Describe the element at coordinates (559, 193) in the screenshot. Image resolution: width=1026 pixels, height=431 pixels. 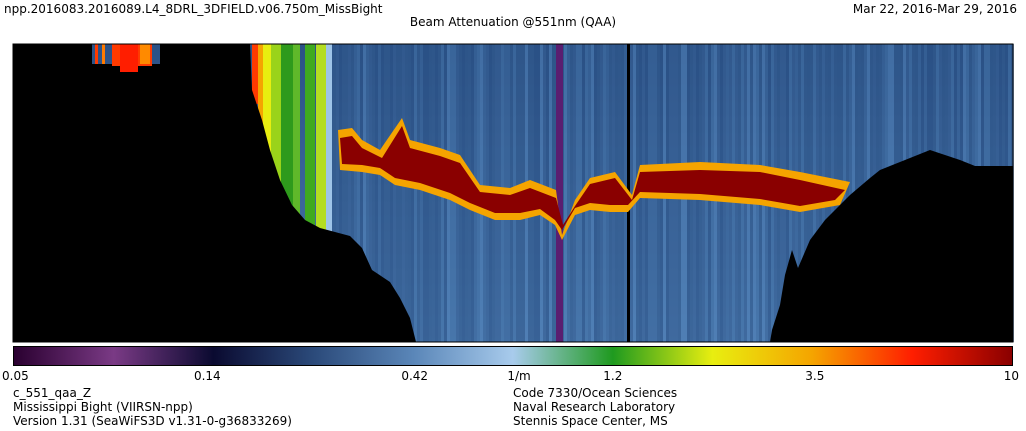
I see `purple-column` at that location.